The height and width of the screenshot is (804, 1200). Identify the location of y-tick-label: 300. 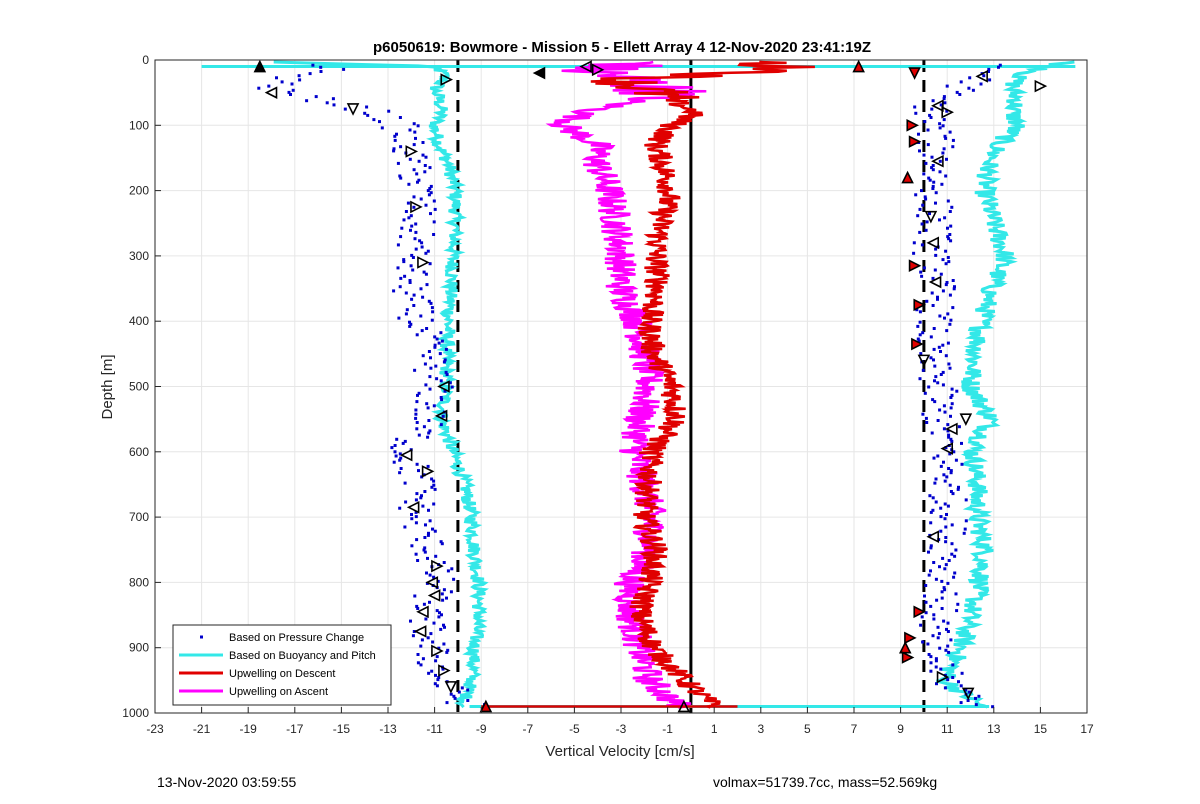
(139, 256).